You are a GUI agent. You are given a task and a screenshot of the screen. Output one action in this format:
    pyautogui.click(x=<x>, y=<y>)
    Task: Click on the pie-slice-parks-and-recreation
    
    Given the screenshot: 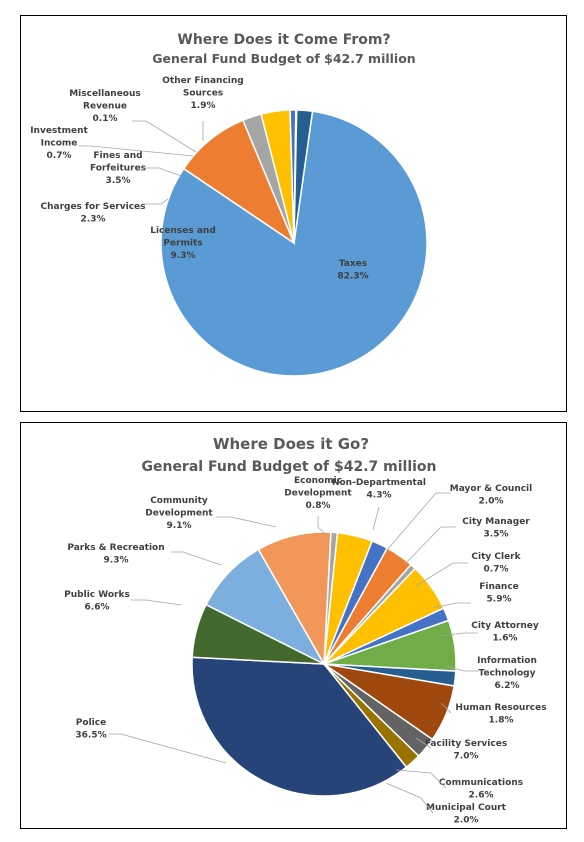 What is the action you would take?
    pyautogui.click(x=265, y=607)
    